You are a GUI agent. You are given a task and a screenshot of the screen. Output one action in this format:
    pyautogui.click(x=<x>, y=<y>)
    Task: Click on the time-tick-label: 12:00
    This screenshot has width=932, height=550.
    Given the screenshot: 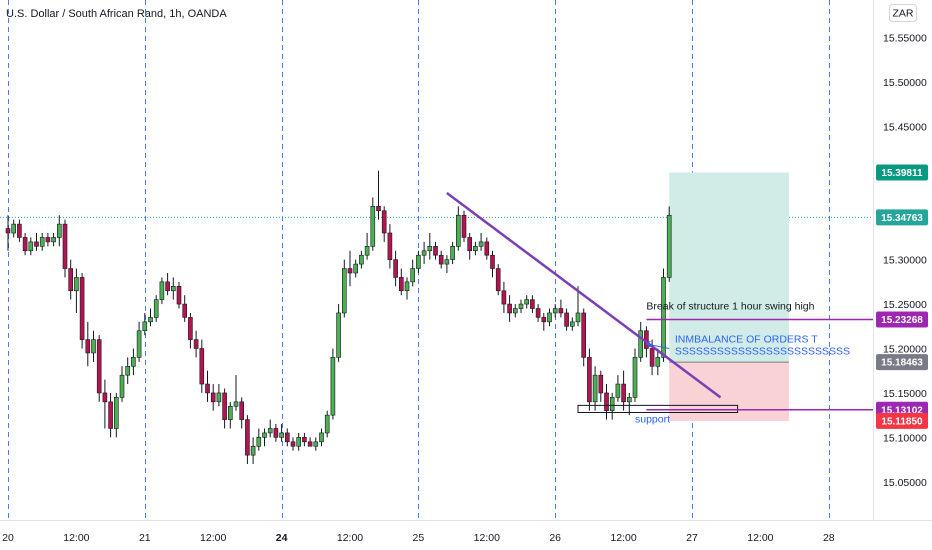 What is the action you would take?
    pyautogui.click(x=350, y=538)
    